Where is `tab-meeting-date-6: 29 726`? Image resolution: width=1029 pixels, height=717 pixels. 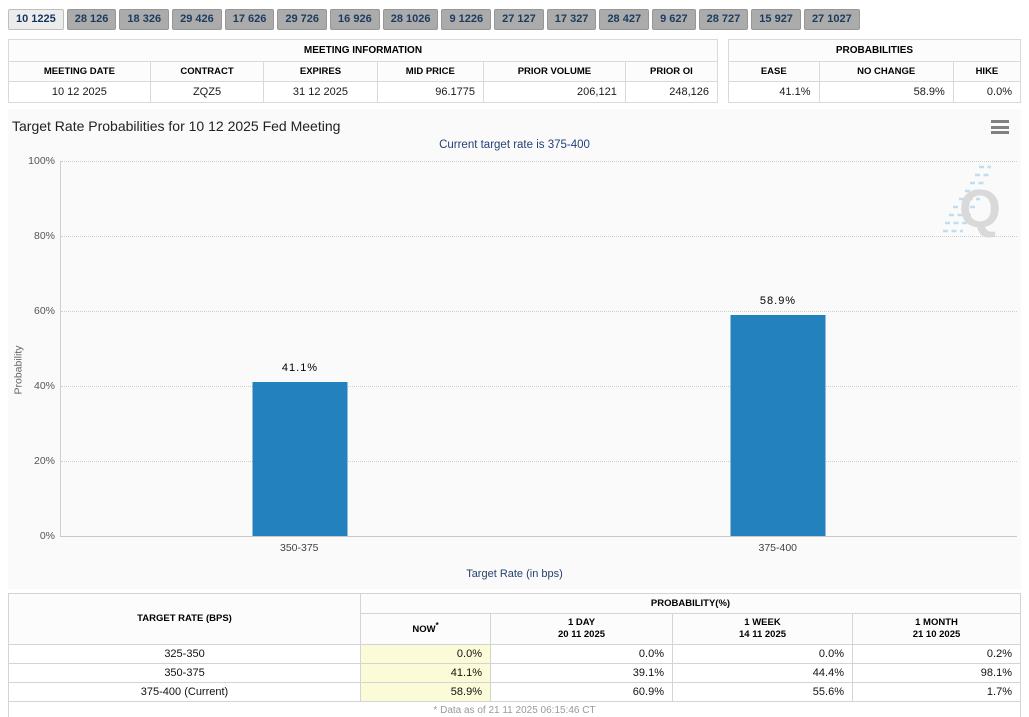 tab-meeting-date-6: 29 726 is located at coordinates (302, 19).